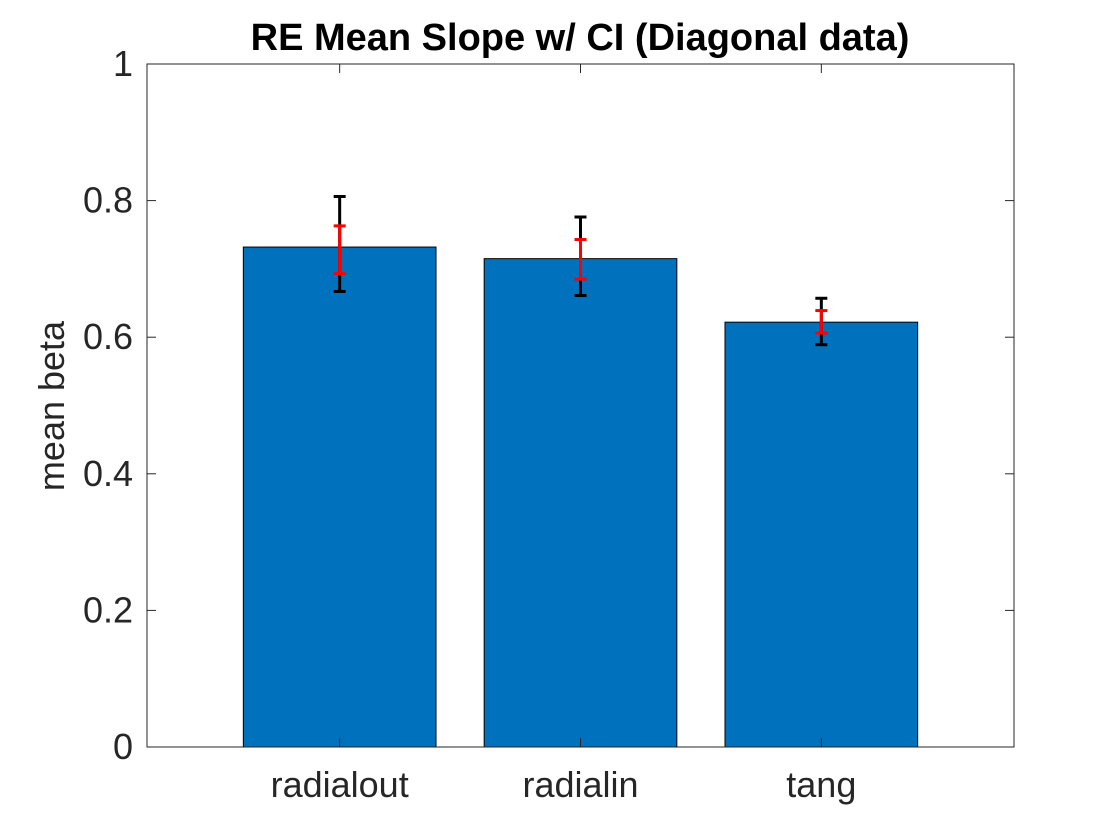  I want to click on y-tick-label: 0.6, so click(108, 336).